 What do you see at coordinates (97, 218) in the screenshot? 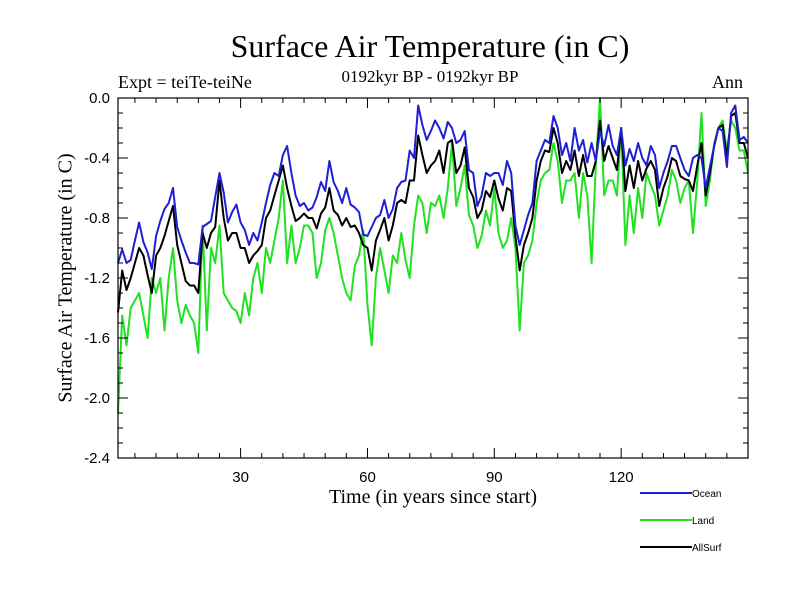
I see `y-tick-label: -0.8` at bounding box center [97, 218].